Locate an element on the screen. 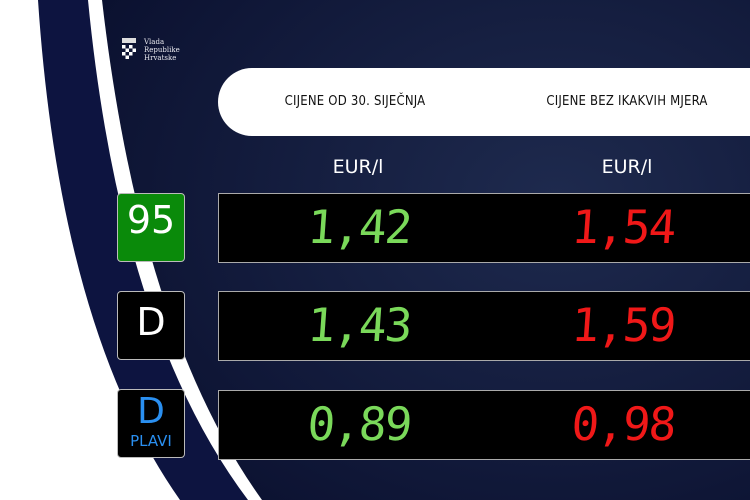  logo-line: Vlada is located at coordinates (154, 42).